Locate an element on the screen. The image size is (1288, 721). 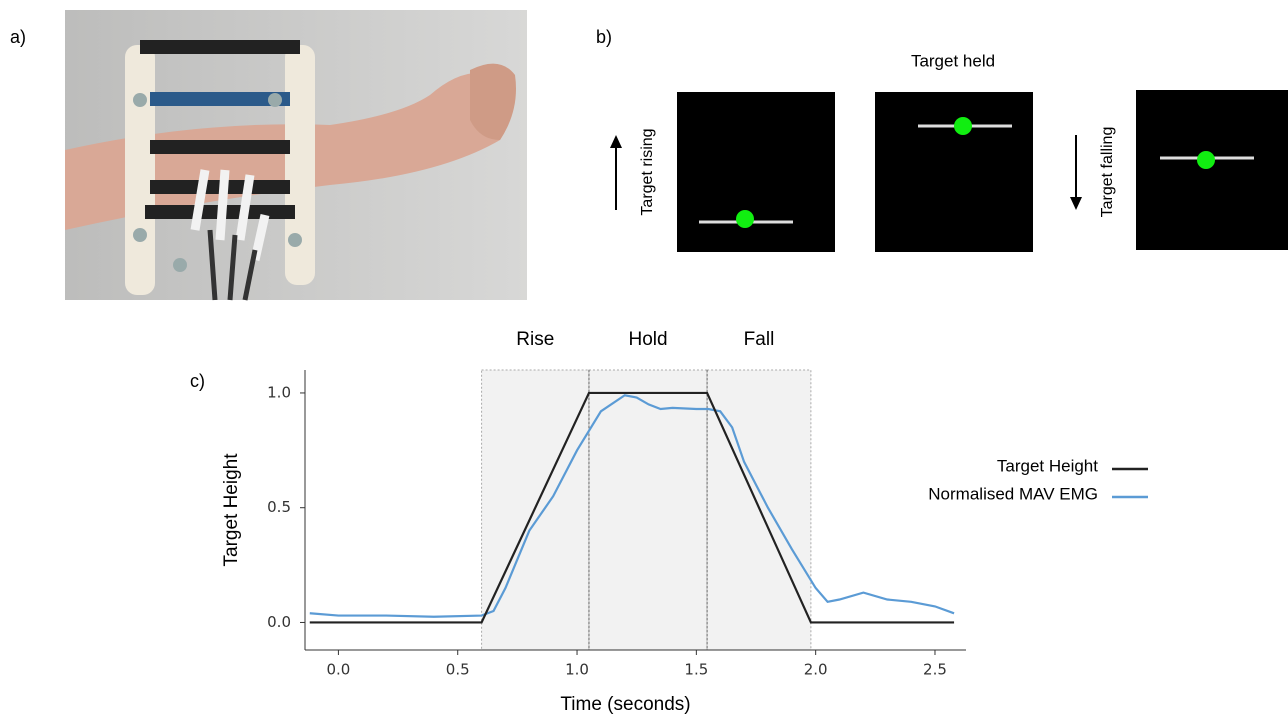
side-label: Target rising is located at coordinates (647, 171).